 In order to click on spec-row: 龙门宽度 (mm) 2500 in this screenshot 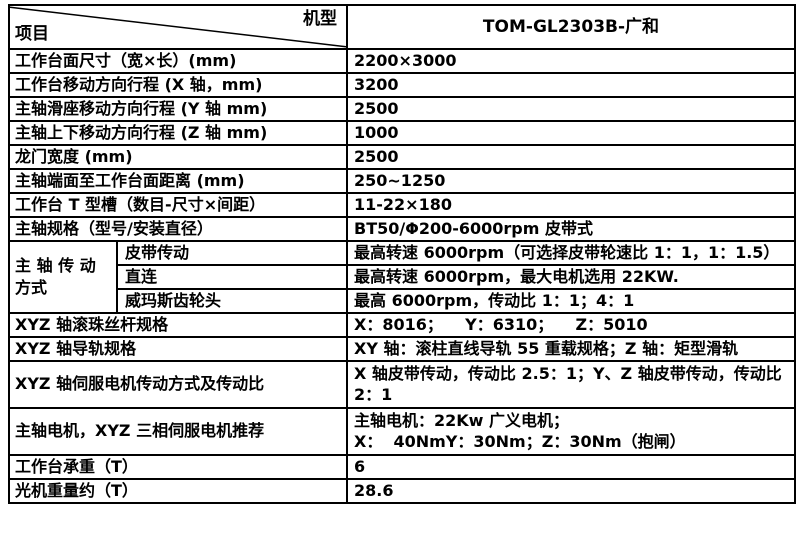, I will do `click(402, 157)`.